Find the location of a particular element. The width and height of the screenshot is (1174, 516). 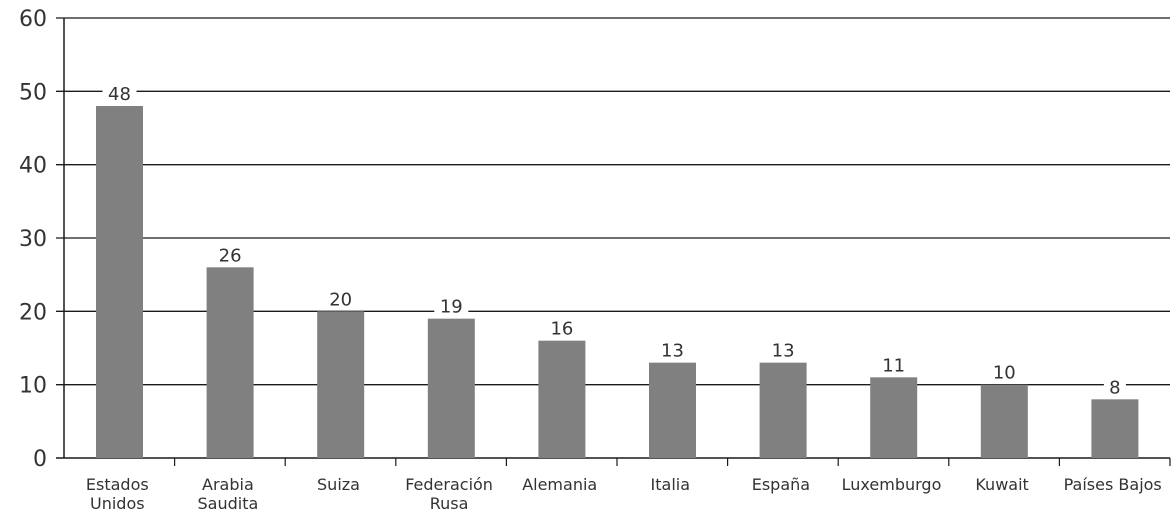

category-label-line: Italia is located at coordinates (671, 484).